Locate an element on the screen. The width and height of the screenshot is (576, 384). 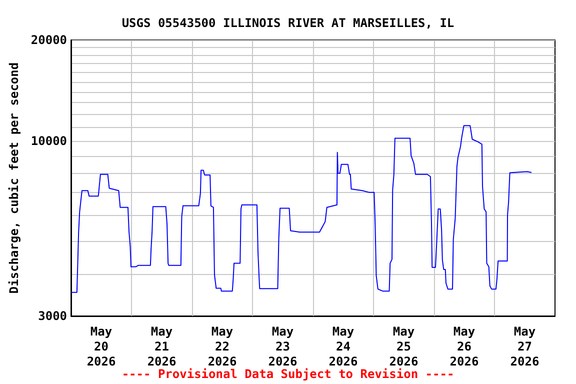
text: ---- Provisional Data Subject to Revision ---- is located at coordinates (288, 374).